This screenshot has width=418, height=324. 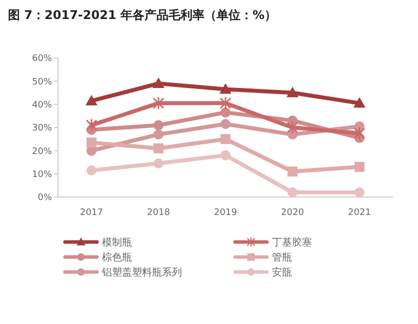 What do you see at coordinates (141, 272) in the screenshot?
I see `legend-label: 铝塑盖塑料瓶系列` at bounding box center [141, 272].